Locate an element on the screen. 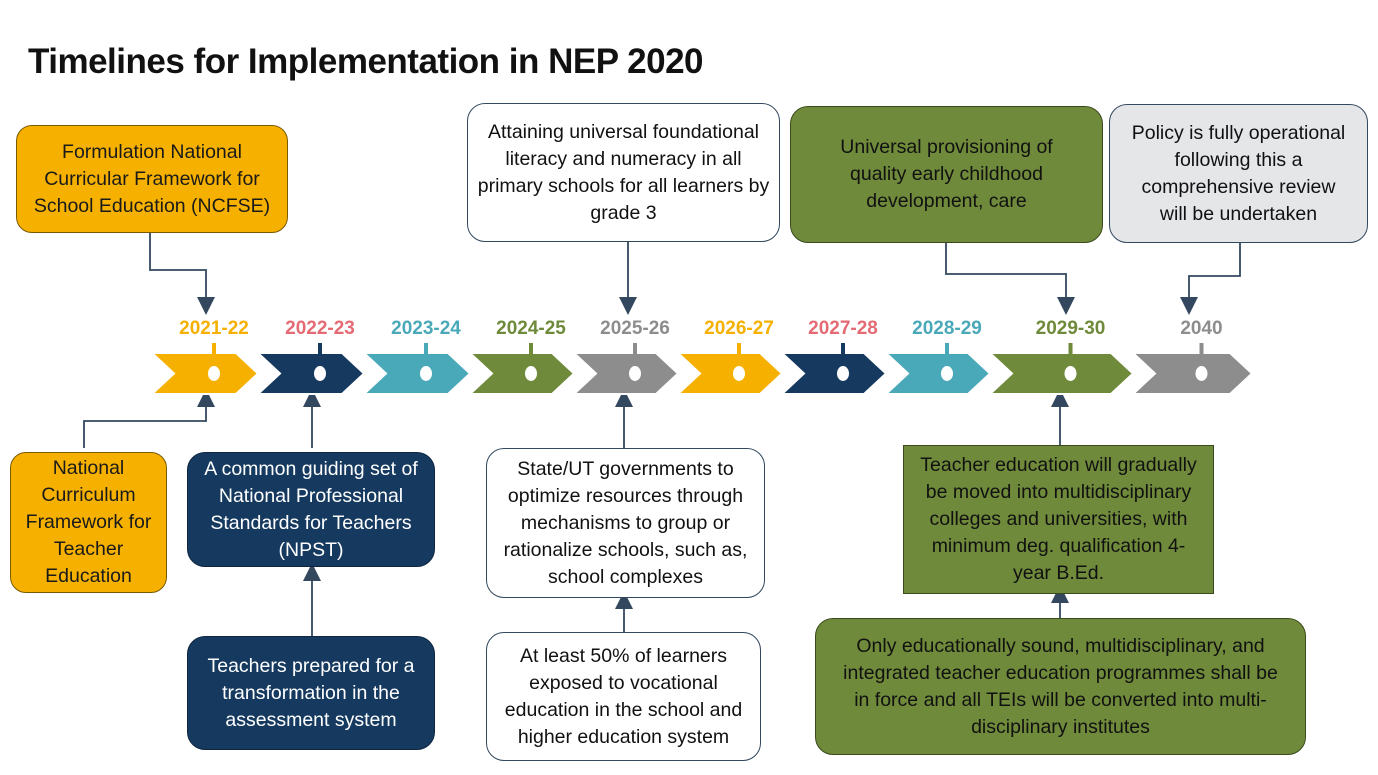 This screenshot has height=775, width=1378. year-label: 2040 is located at coordinates (1201, 328).